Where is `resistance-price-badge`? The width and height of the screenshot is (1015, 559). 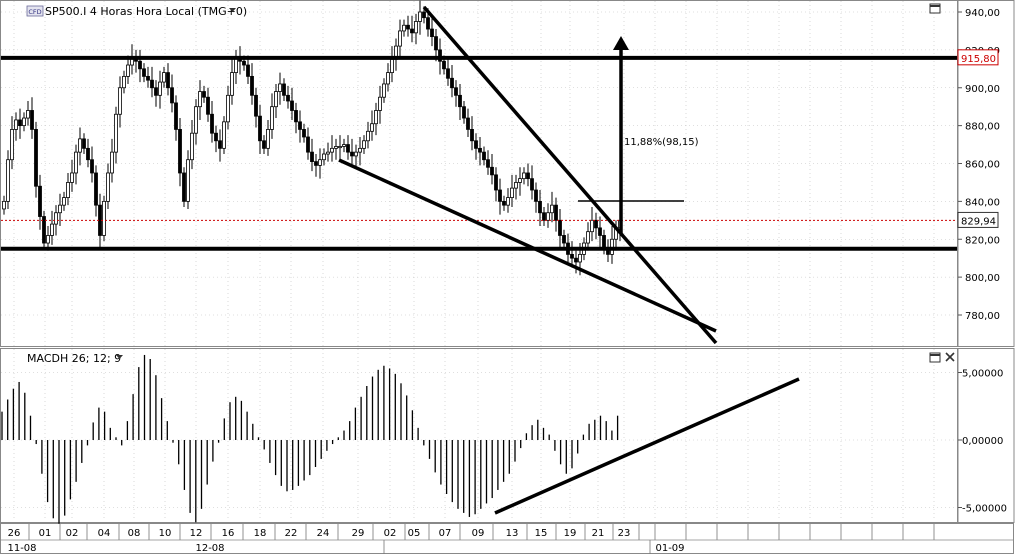
resistance-price-badge is located at coordinates (978, 57).